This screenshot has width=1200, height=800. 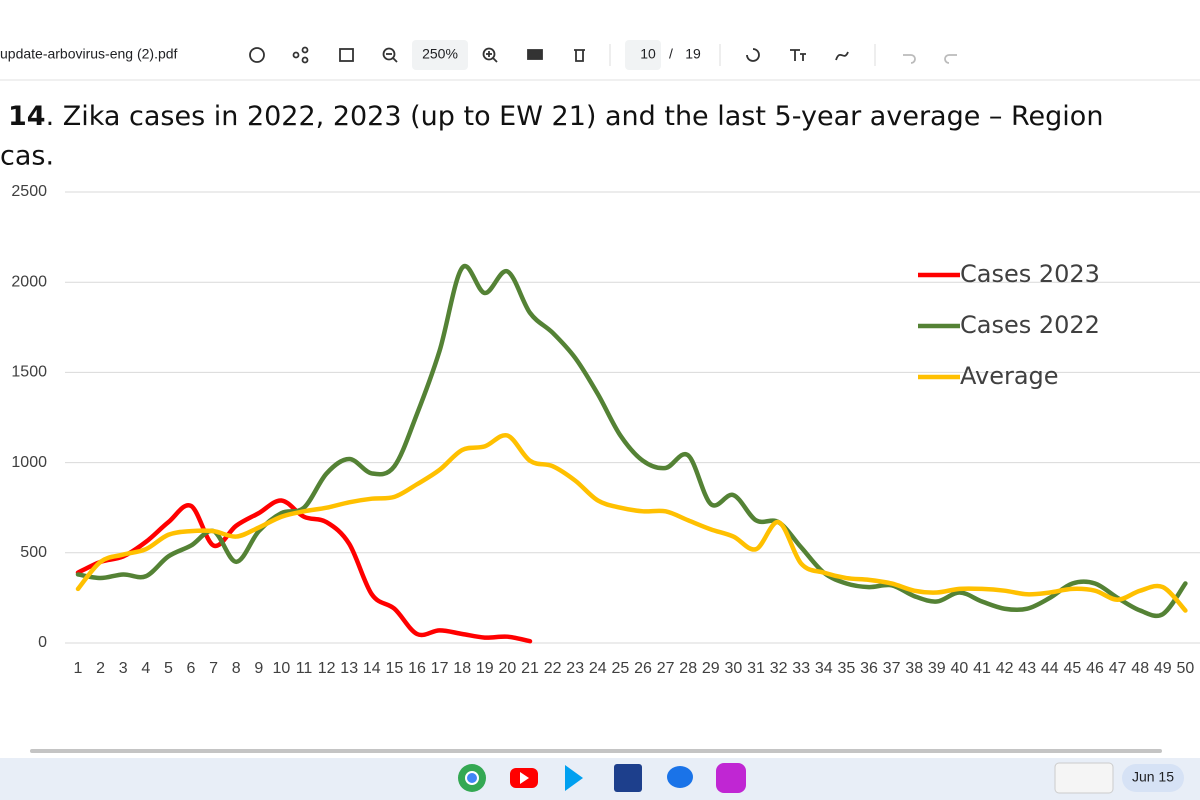 I want to click on zoom-out-icon, so click(x=390, y=55).